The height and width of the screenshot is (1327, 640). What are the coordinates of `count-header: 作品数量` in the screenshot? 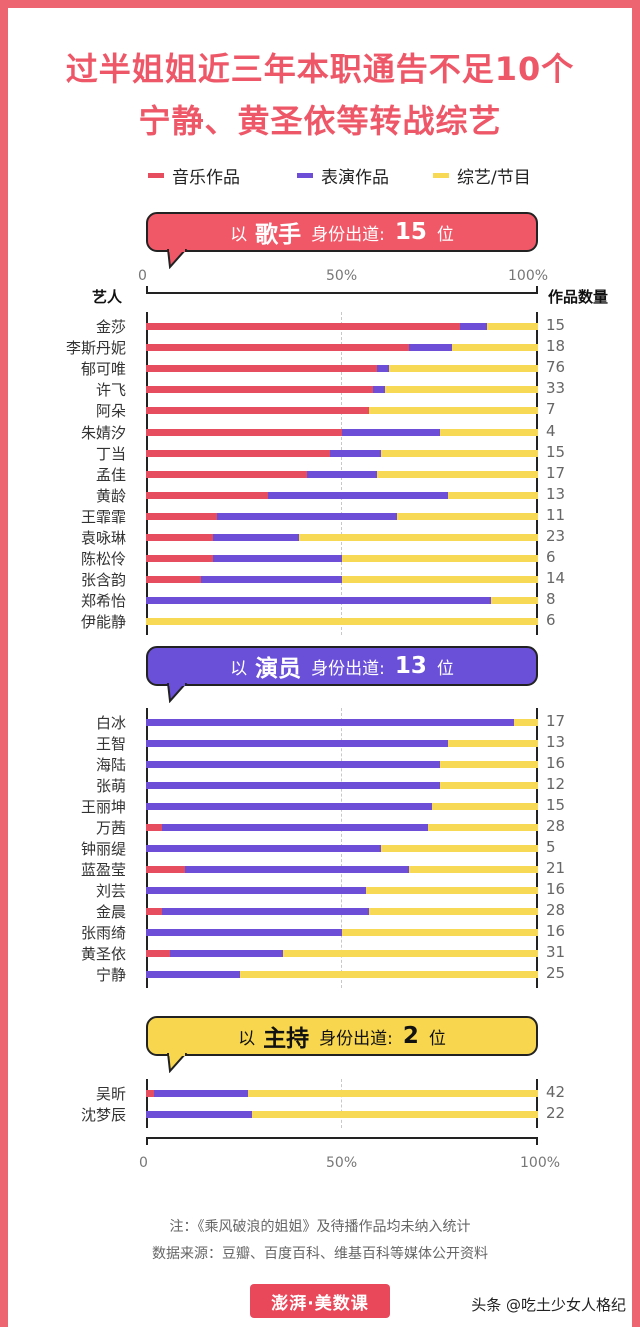 It's located at (578, 297).